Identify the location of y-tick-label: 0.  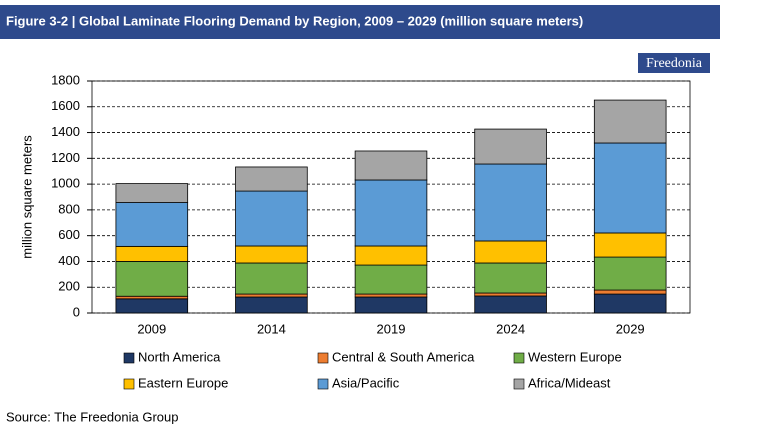
(76, 311).